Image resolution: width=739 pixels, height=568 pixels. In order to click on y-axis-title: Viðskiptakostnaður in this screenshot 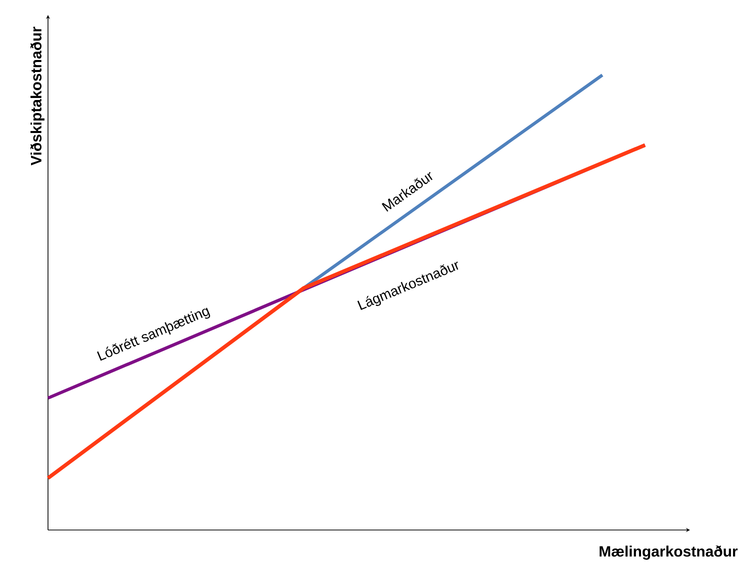, I will do `click(37, 96)`.